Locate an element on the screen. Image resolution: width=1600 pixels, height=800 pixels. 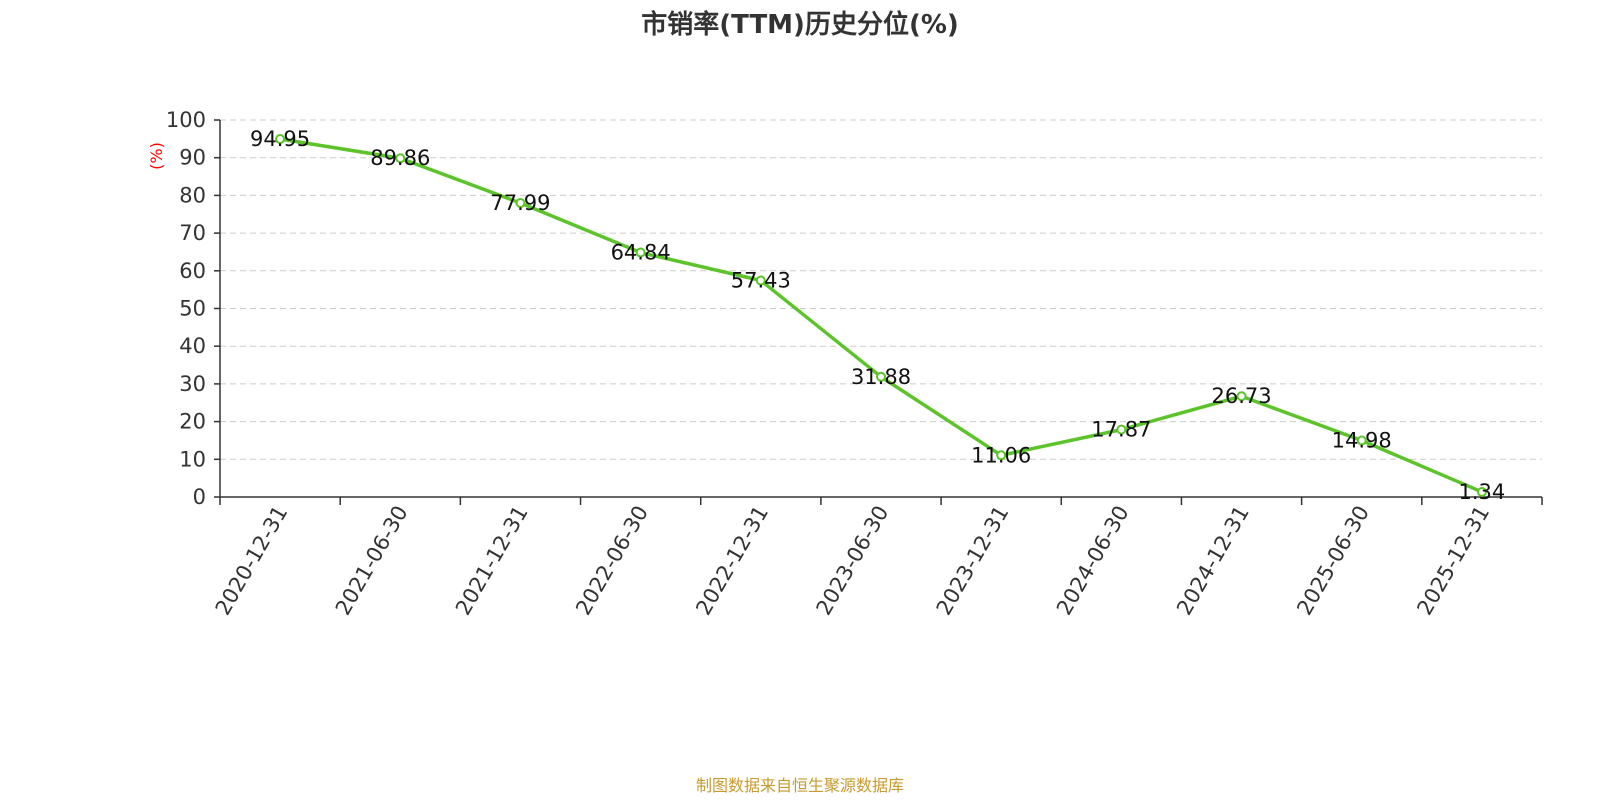
data-label: 14.98 is located at coordinates (1362, 441).